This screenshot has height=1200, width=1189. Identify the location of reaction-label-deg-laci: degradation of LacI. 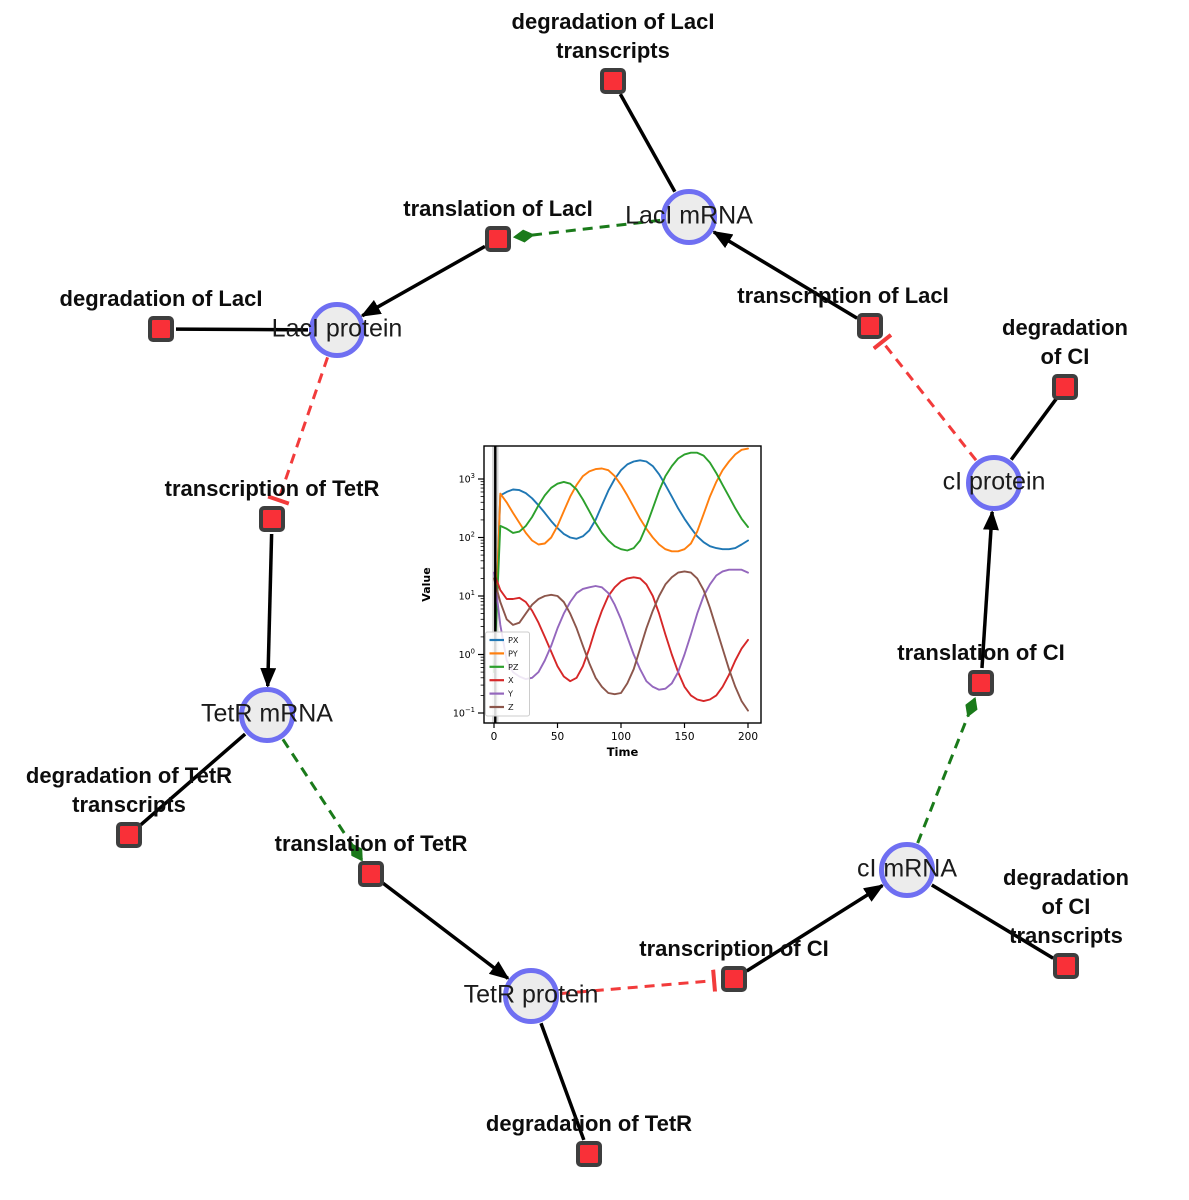
(161, 298).